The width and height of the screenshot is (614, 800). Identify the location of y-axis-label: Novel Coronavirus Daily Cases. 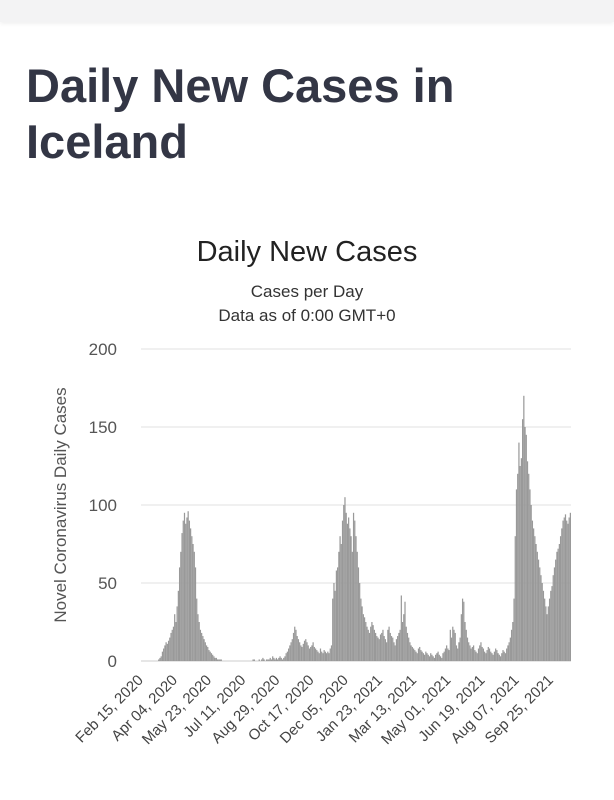
(60, 504).